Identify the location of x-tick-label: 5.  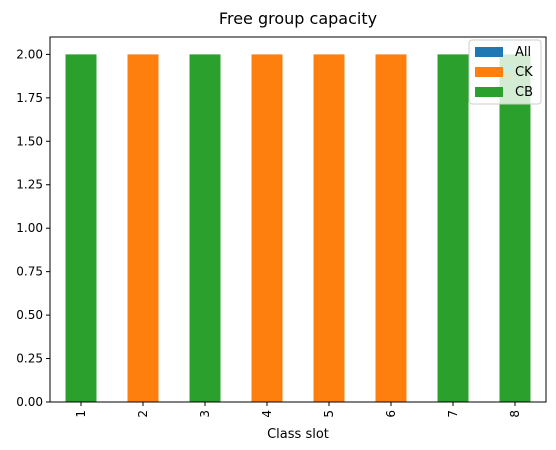
(329, 414).